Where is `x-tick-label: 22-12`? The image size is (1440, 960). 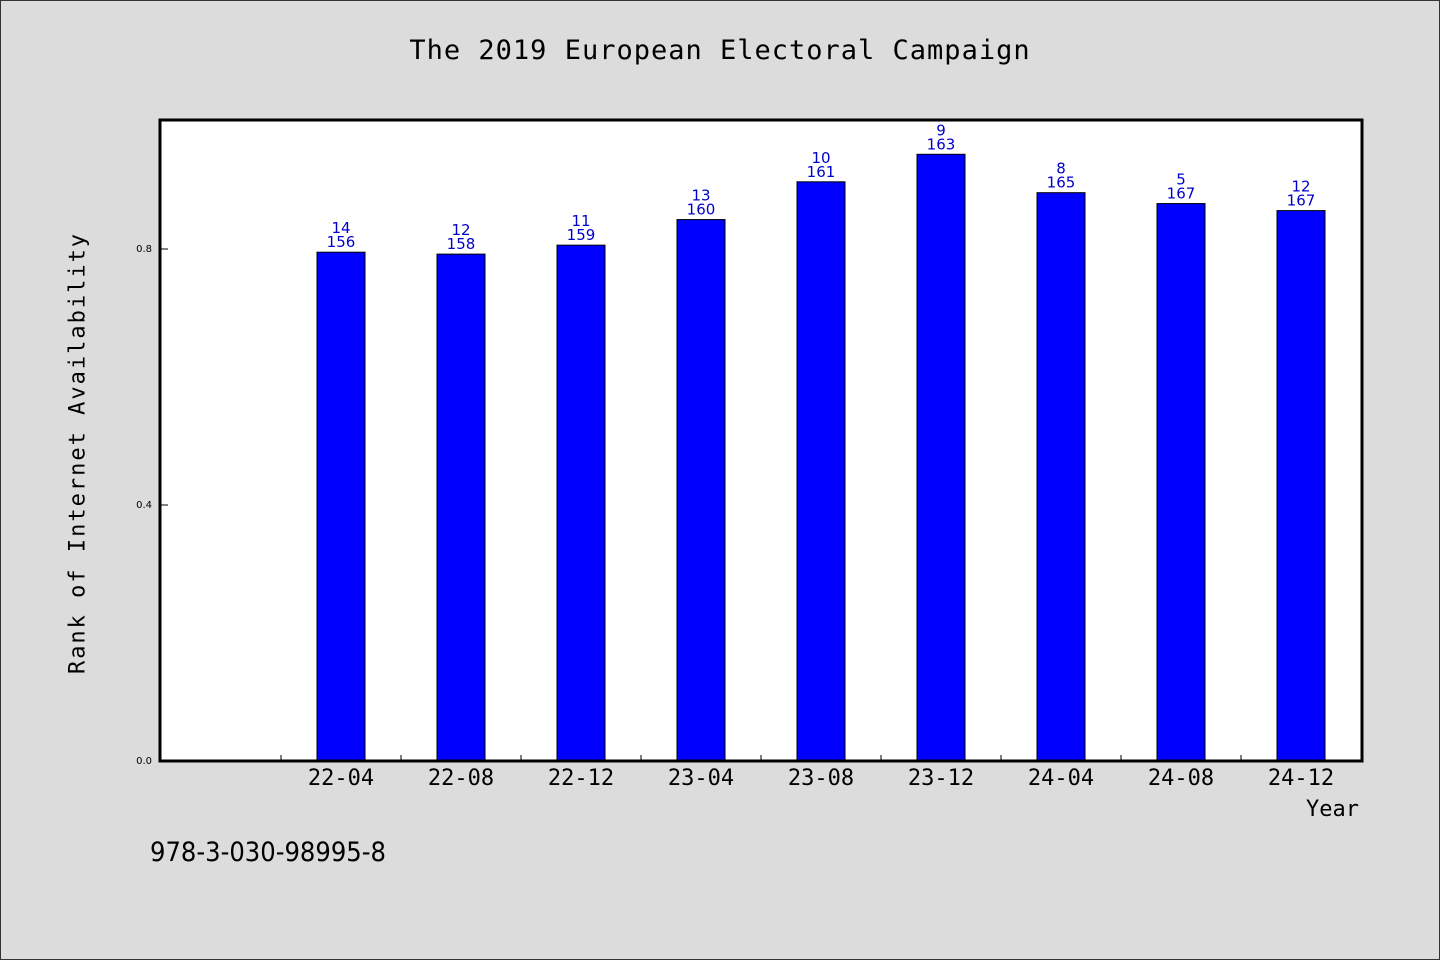
x-tick-label: 22-12 is located at coordinates (581, 778).